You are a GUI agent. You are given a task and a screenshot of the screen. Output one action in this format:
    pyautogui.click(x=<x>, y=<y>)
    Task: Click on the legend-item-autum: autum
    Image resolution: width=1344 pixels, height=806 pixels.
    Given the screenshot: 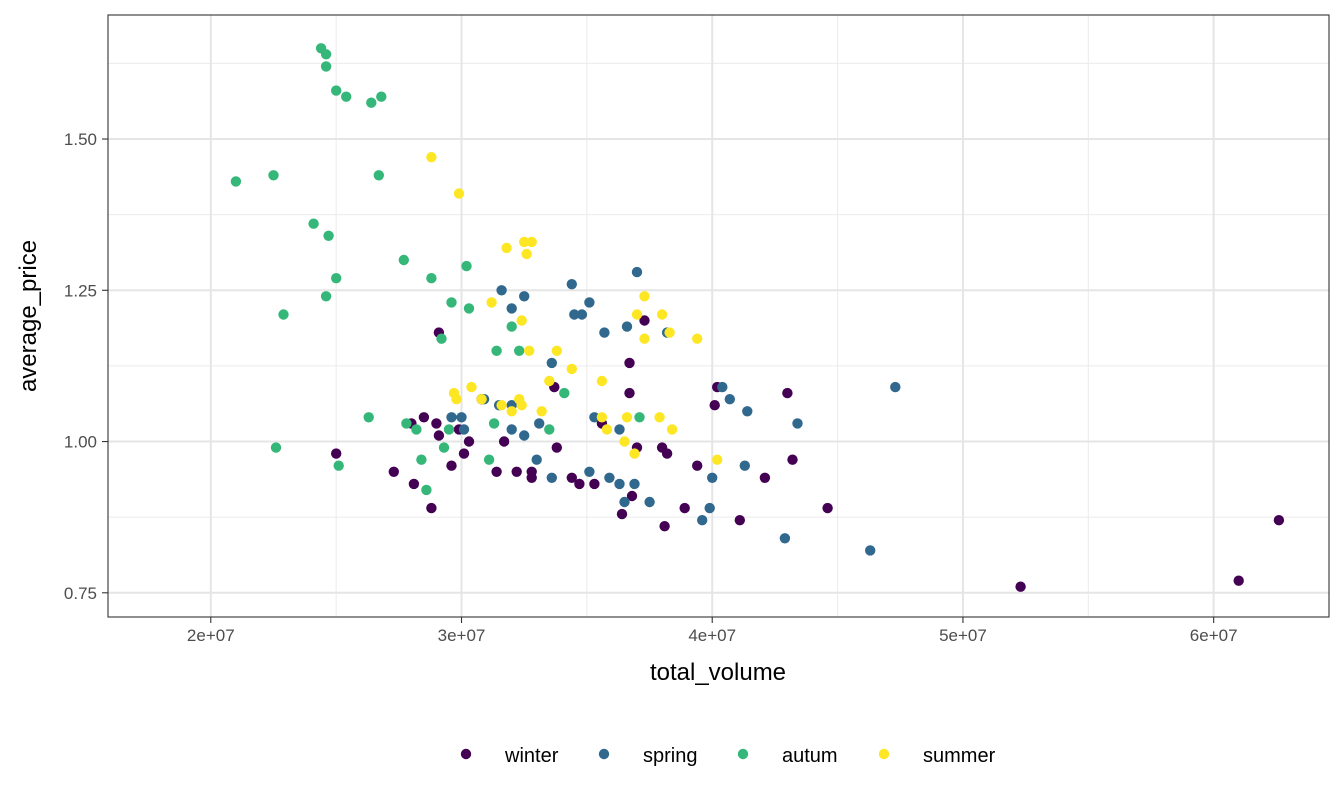 What is the action you would take?
    pyautogui.click(x=787, y=756)
    